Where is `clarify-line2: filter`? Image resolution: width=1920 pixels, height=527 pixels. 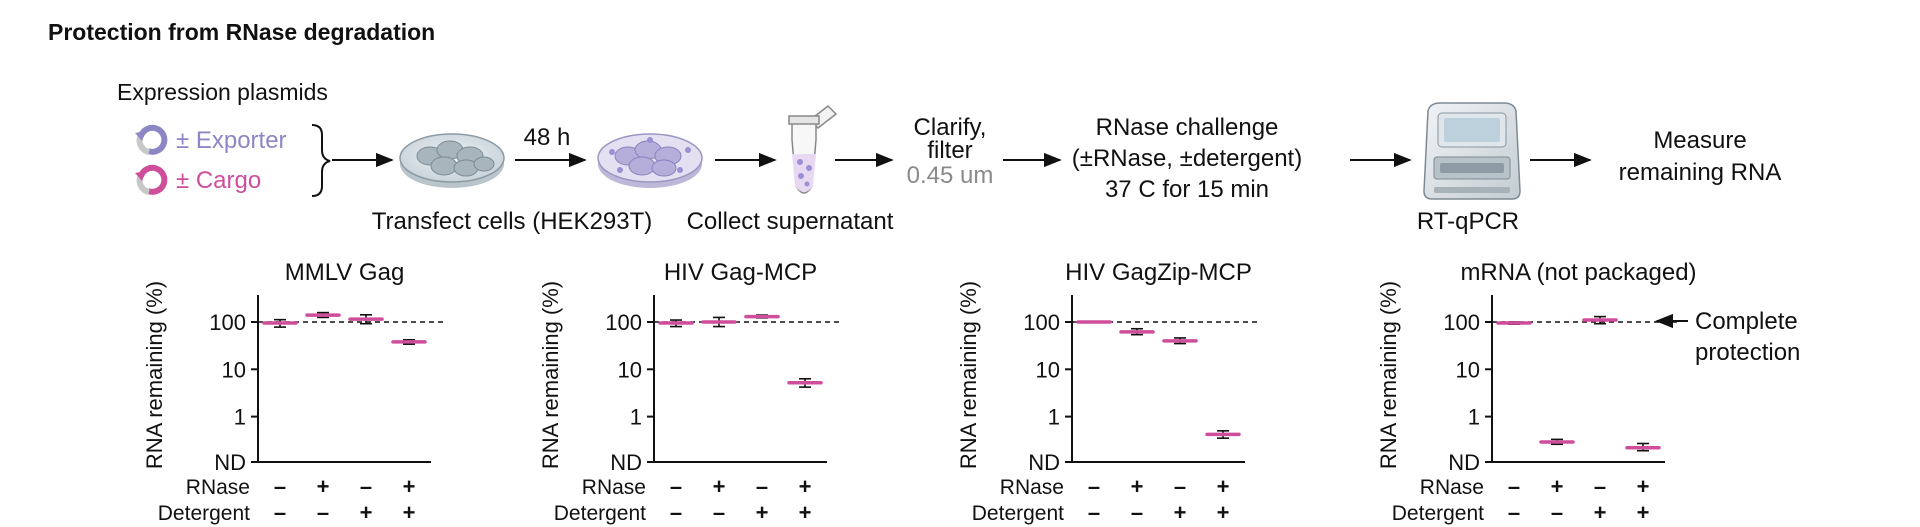 clarify-line2: filter is located at coordinates (949, 150).